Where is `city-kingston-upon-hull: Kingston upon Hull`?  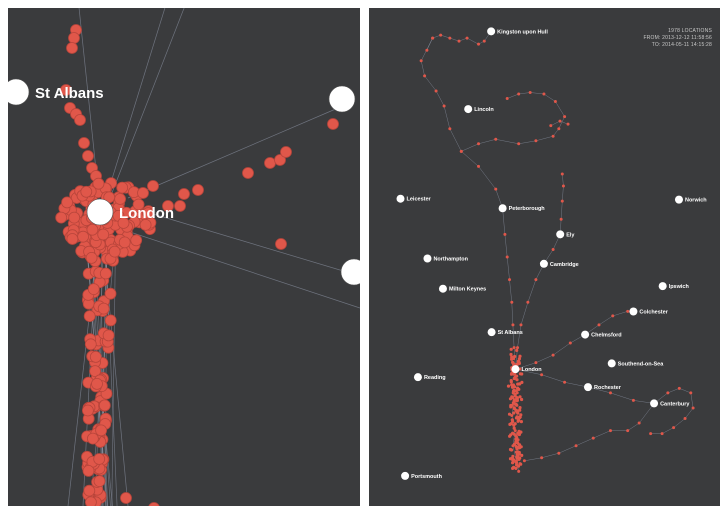 city-kingston-upon-hull: Kingston upon Hull is located at coordinates (517, 31).